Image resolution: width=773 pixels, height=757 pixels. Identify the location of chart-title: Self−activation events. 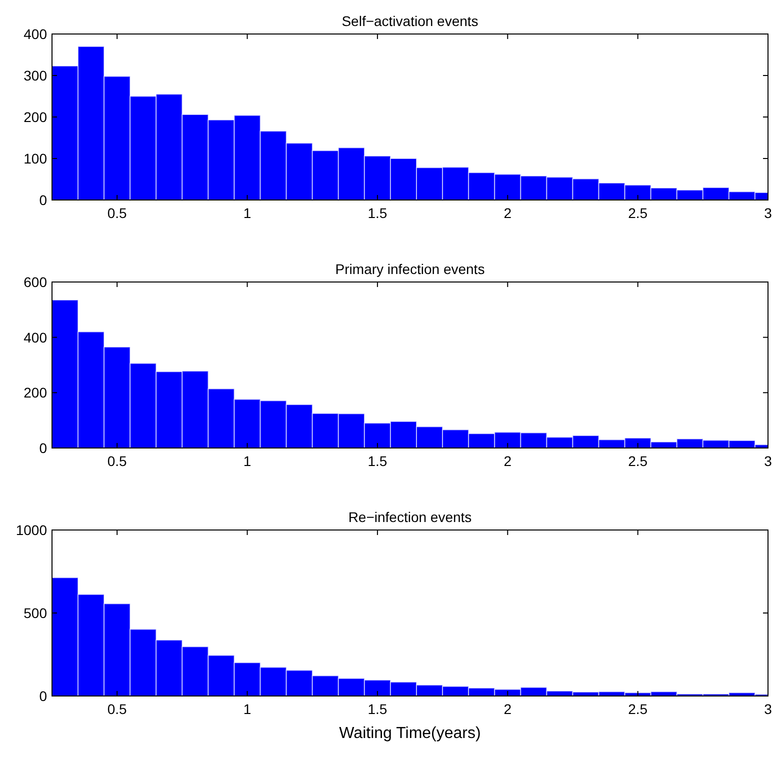
(410, 21).